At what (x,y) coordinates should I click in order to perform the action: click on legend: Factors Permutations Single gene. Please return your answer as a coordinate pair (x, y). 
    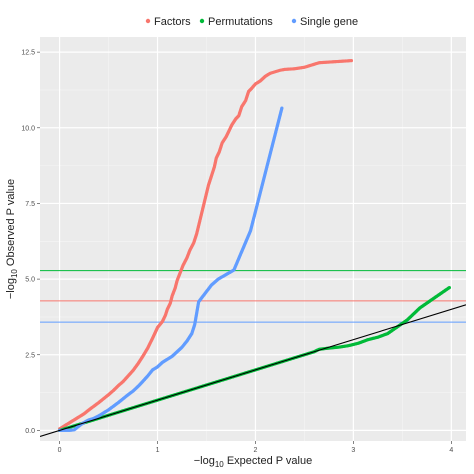
    Looking at the image, I should click on (251, 22).